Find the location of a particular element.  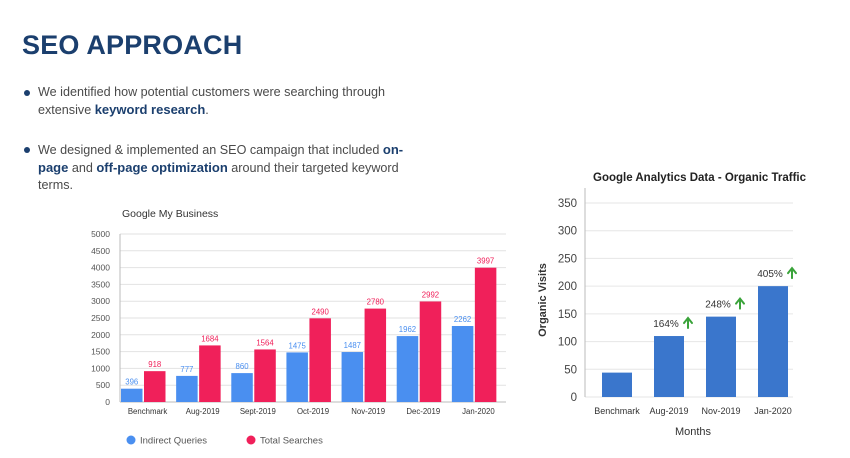

data-label: 396 is located at coordinates (131, 382).